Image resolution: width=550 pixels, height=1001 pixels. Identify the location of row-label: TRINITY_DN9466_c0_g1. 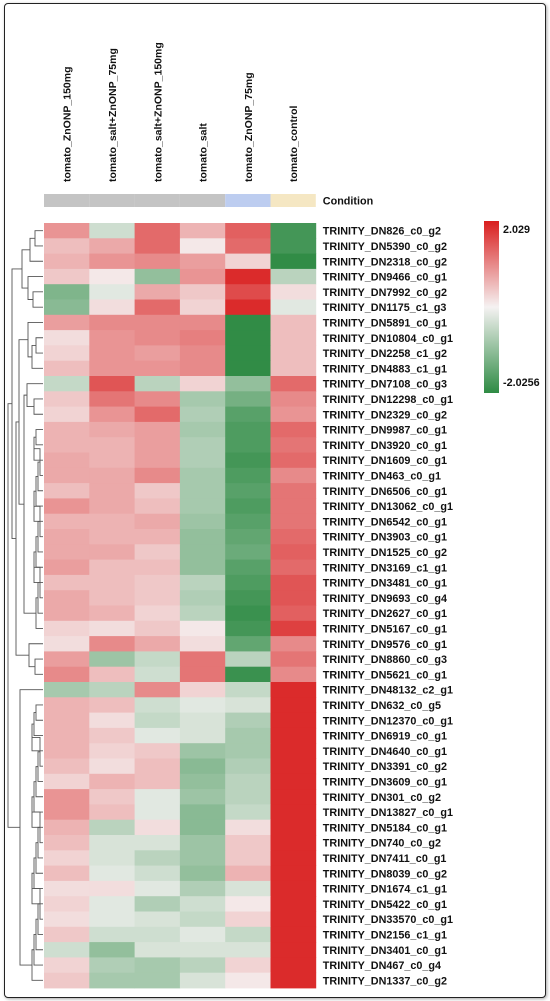
(385, 278).